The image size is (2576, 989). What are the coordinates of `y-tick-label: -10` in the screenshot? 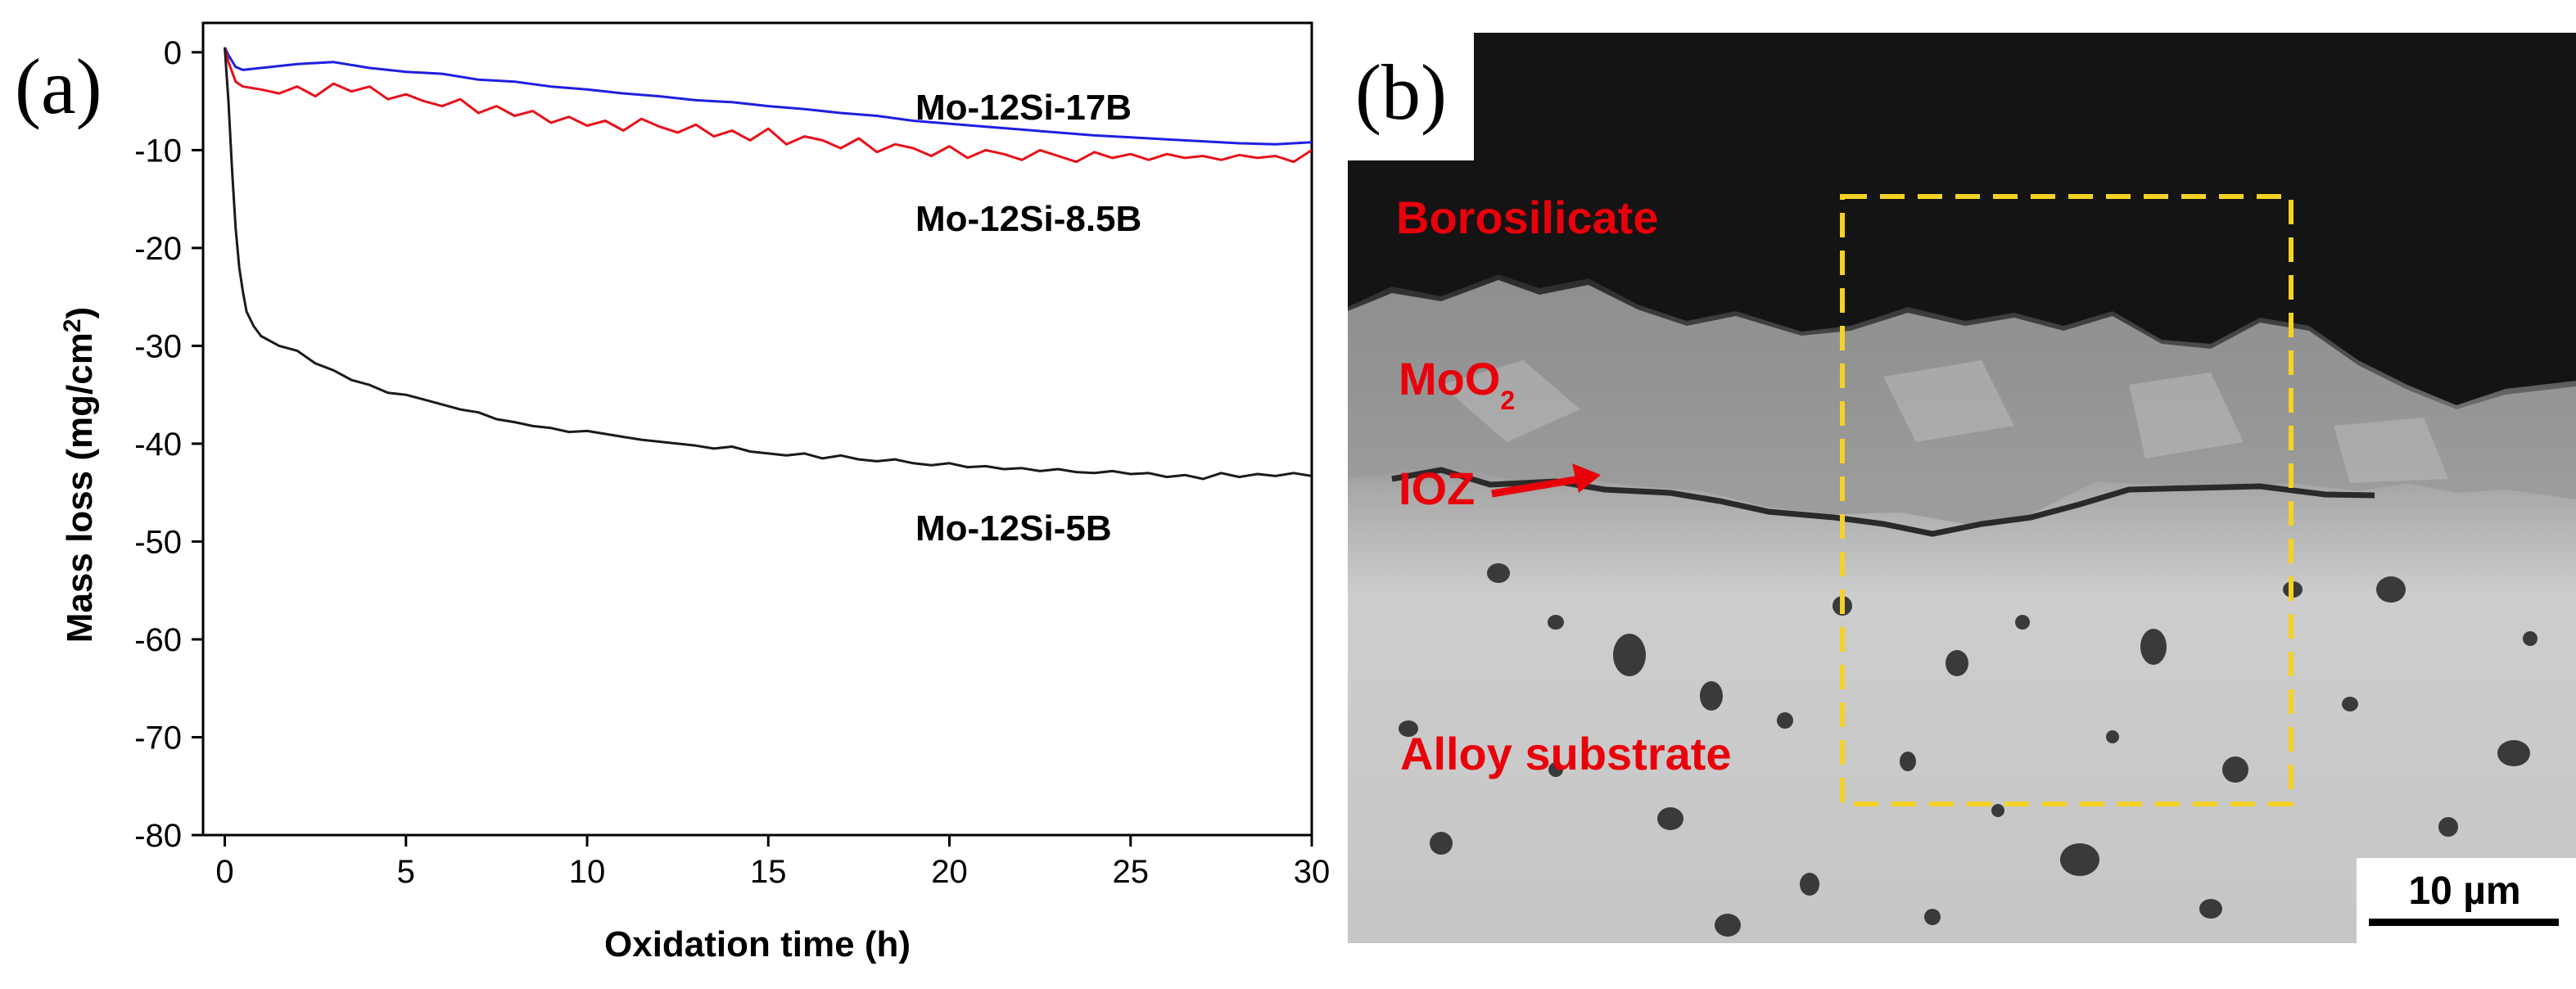 It's located at (158, 151).